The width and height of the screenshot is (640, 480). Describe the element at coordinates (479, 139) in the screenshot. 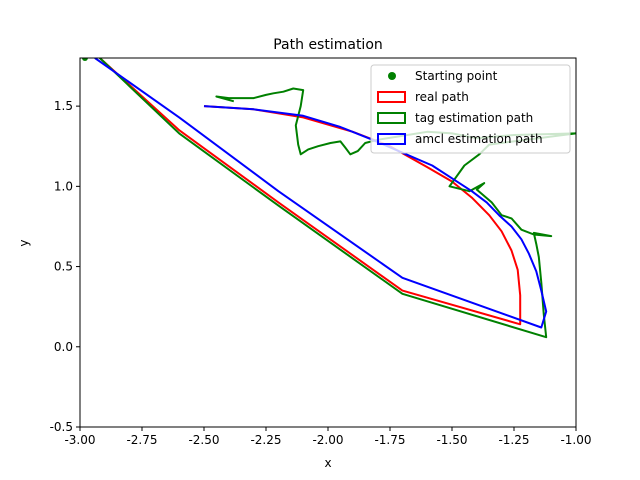

I see `legend-label: amcl estimation path` at that location.